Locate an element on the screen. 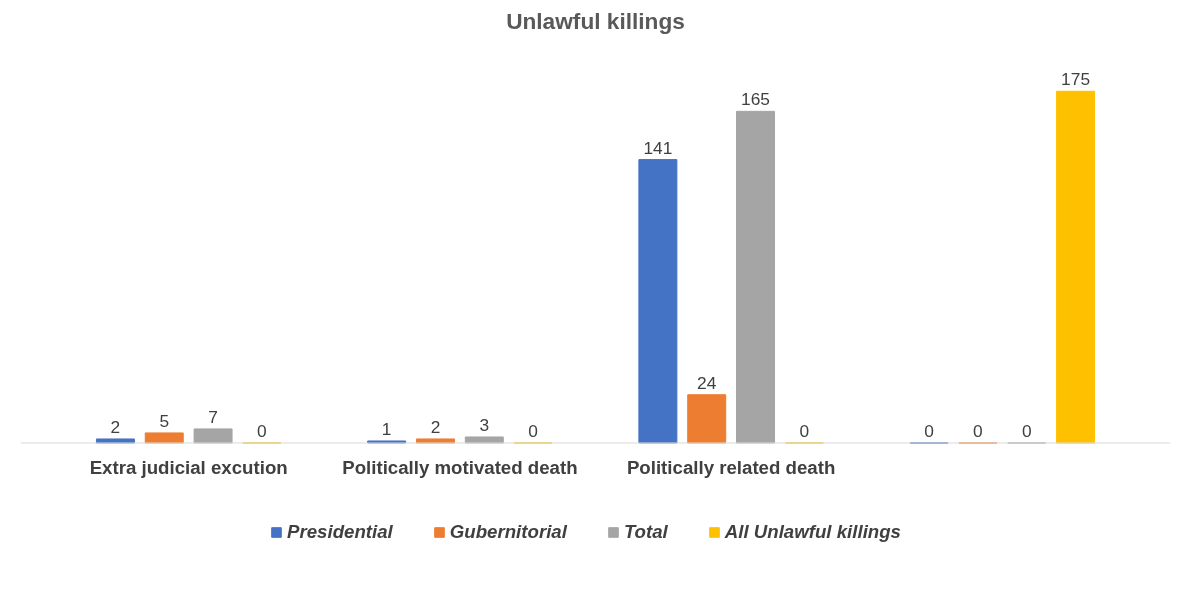 The height and width of the screenshot is (595, 1197). x-tick-label: Extra judicial excution is located at coordinates (188, 467).